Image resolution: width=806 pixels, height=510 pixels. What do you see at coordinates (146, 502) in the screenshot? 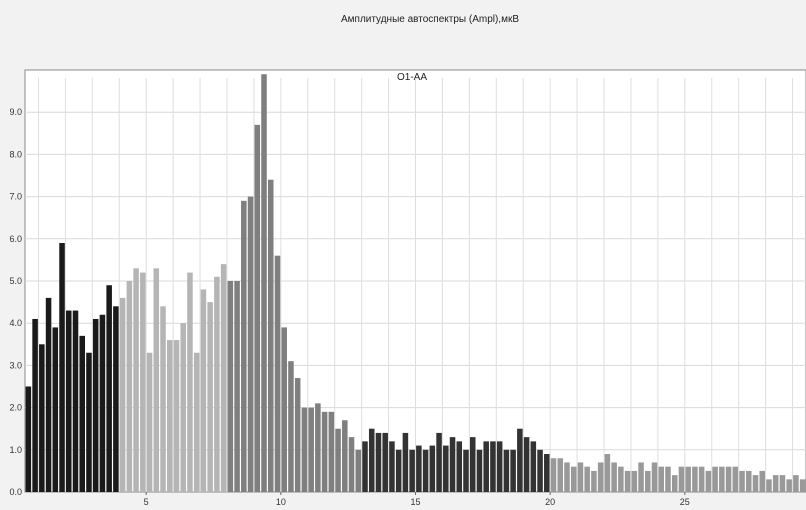
I see `x-tick-label: 5` at bounding box center [146, 502].